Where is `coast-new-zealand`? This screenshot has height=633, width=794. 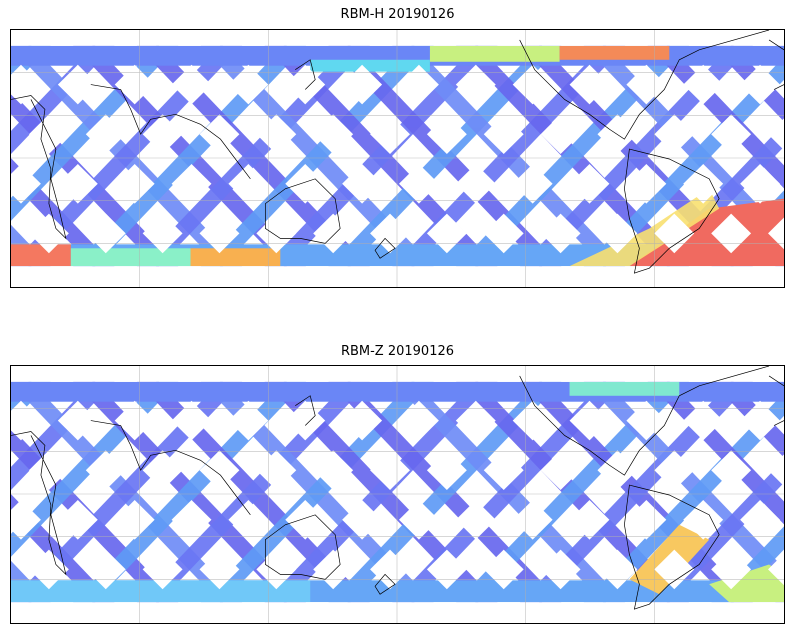
coast-new-zealand is located at coordinates (385, 248).